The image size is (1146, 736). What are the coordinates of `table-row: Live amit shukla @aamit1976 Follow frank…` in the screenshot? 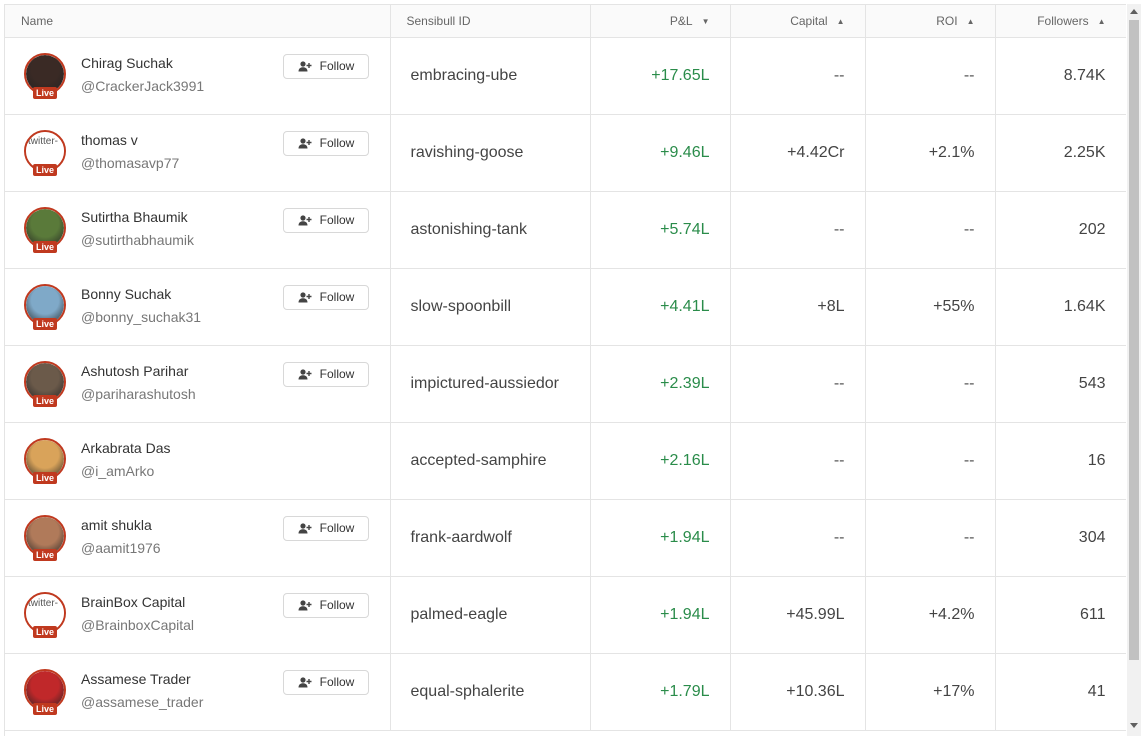 It's located at (565, 538).